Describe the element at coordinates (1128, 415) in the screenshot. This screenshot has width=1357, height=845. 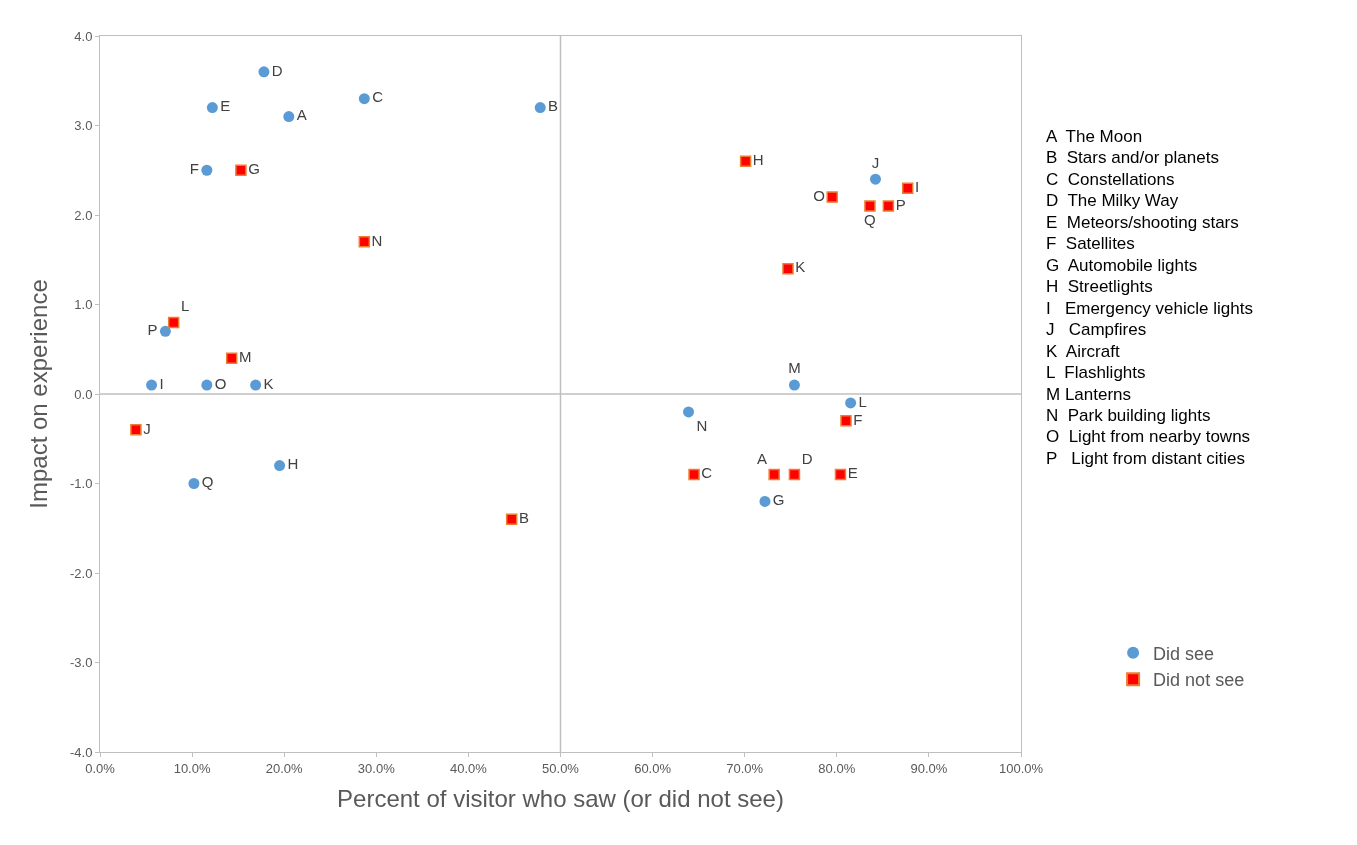
I see `text: N Park building lights` at that location.